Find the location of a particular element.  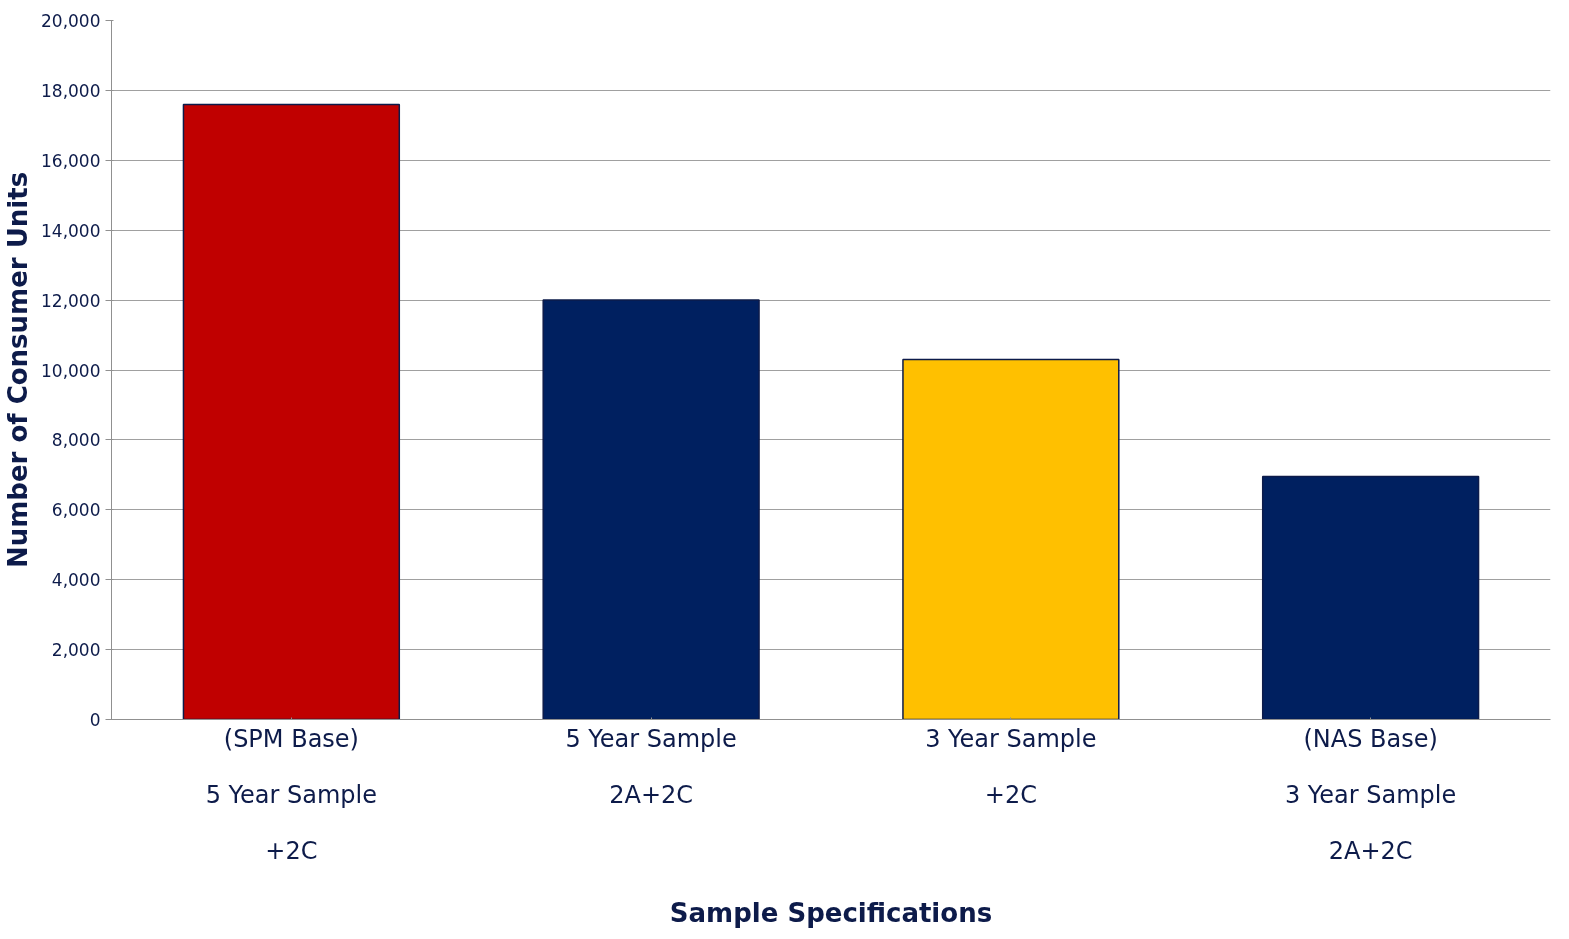

y-tick-label: 0 is located at coordinates (95, 720).